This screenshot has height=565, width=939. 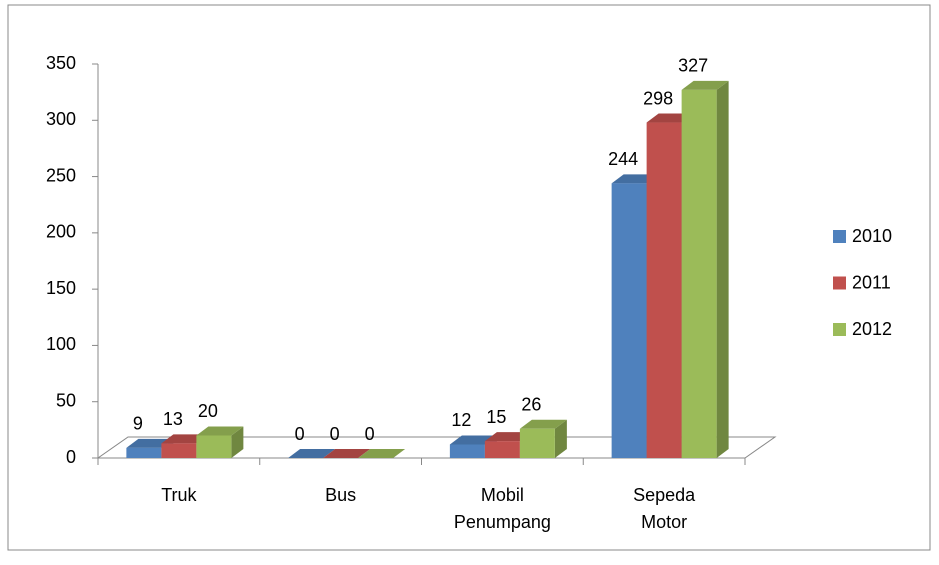 I want to click on value-label: 13, so click(x=173, y=419).